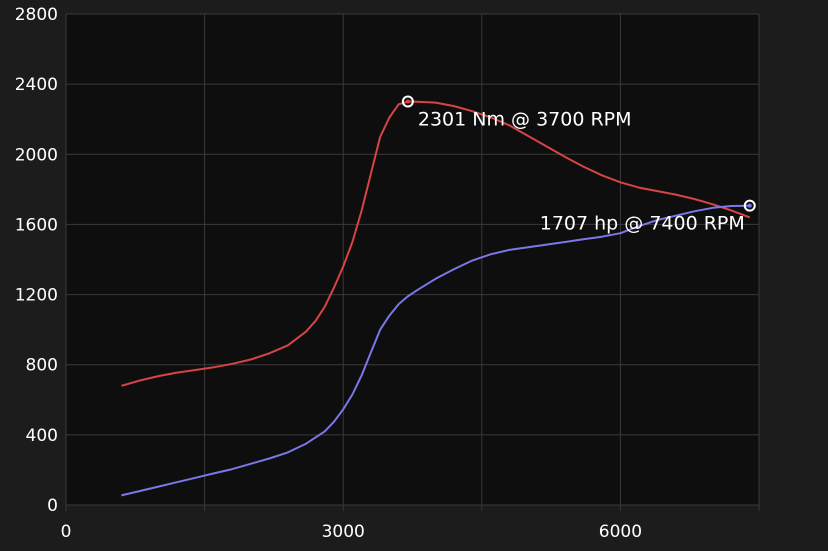 The width and height of the screenshot is (828, 551). What do you see at coordinates (42, 436) in the screenshot?
I see `y-tick-label: 400` at bounding box center [42, 436].